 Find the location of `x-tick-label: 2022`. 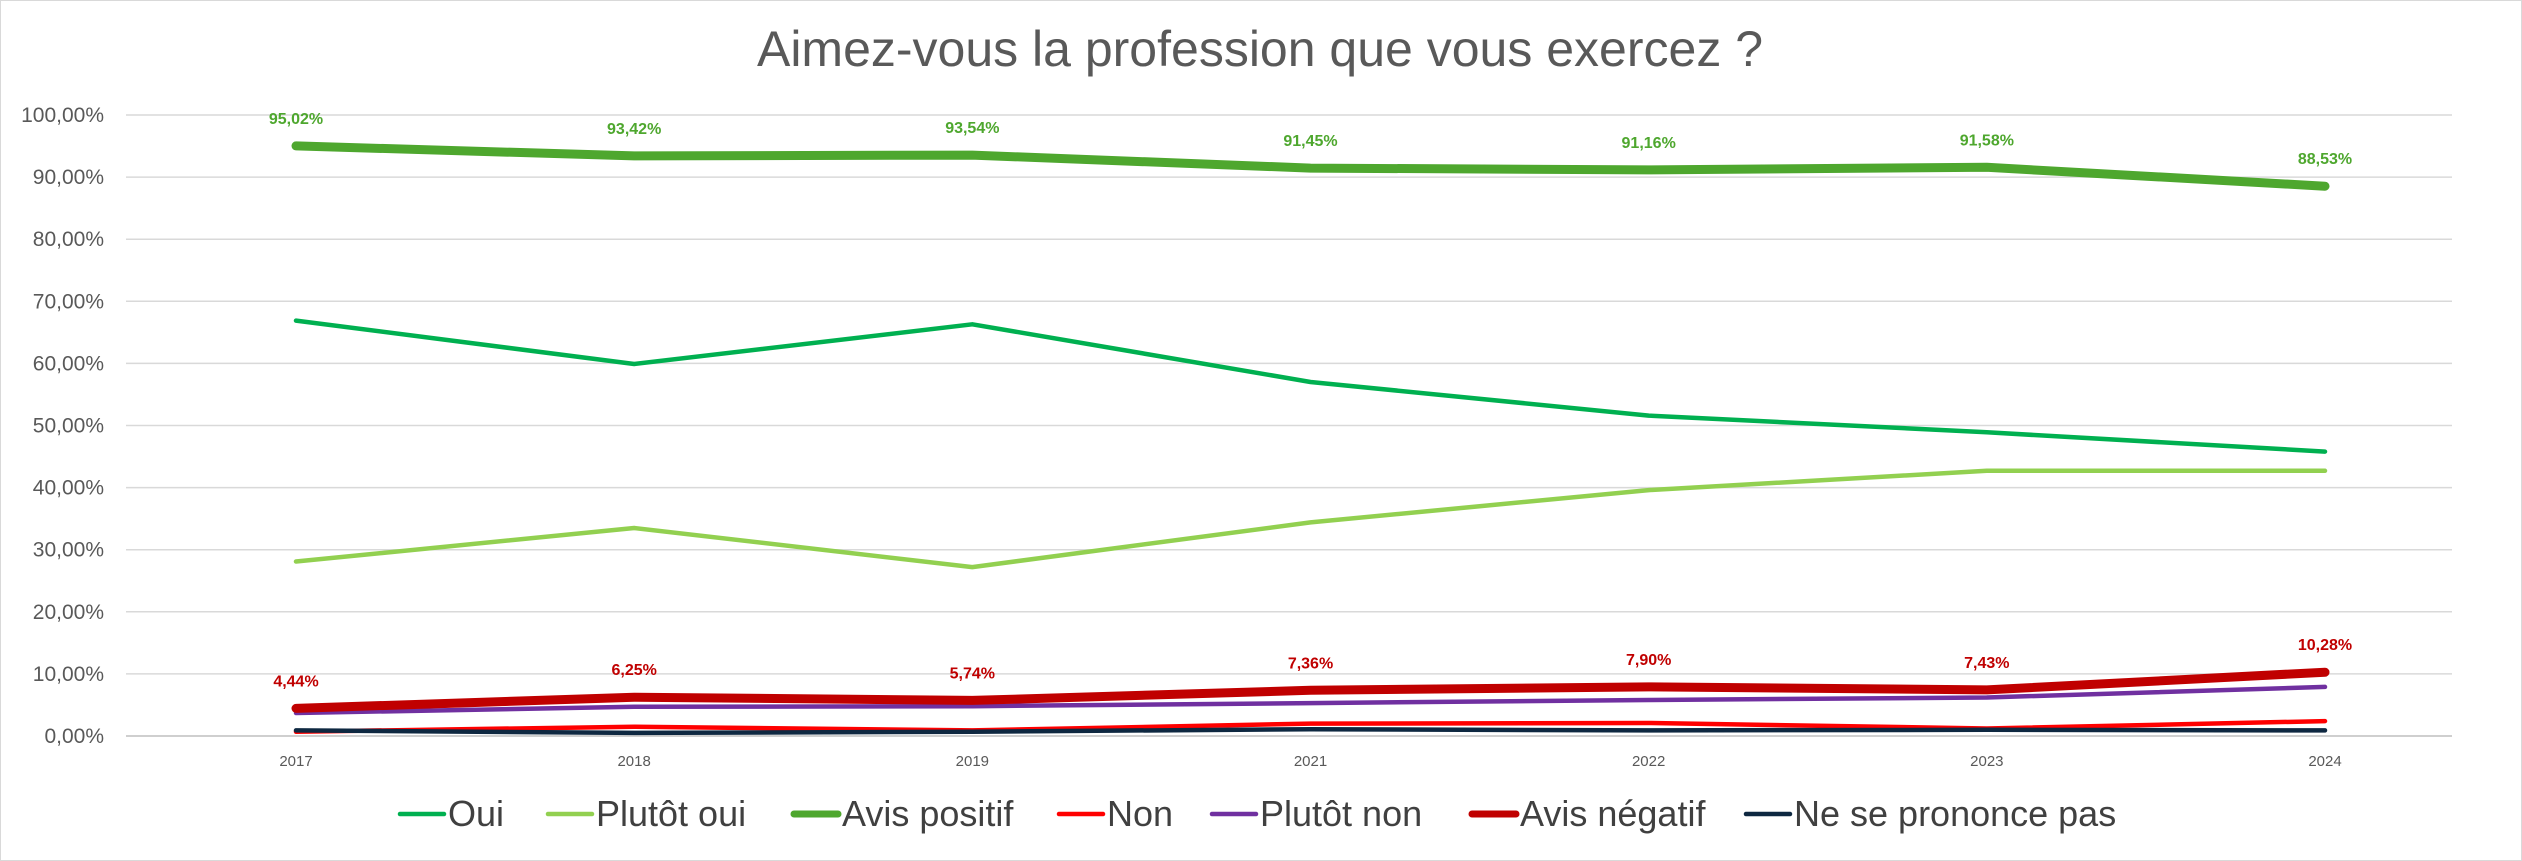

x-tick-label: 2022 is located at coordinates (1648, 761).